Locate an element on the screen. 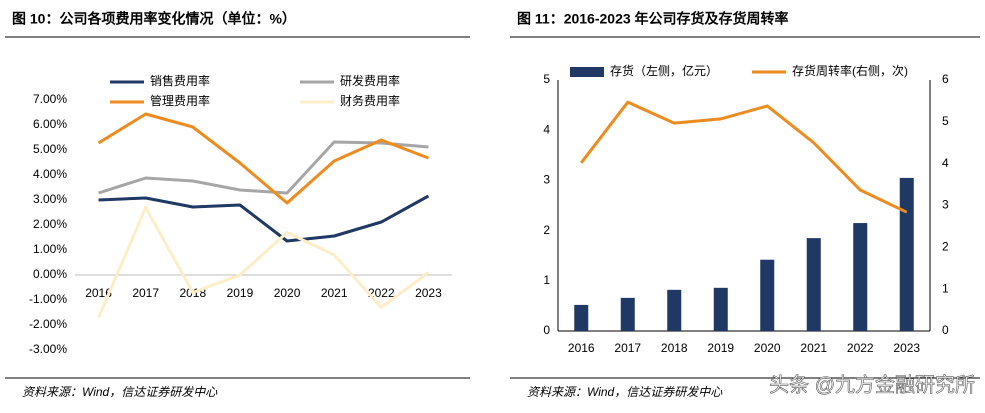 The image size is (985, 413). watermark: 头条 @九方金融研究所 is located at coordinates (872, 384).